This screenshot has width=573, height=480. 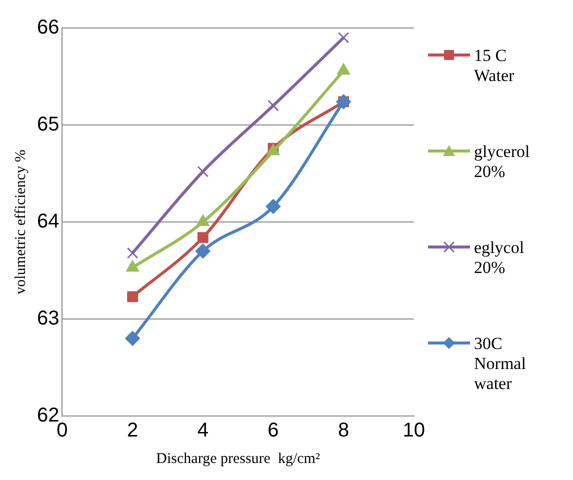 I want to click on x-axis-title: Discharge pressure kg/cm², so click(x=238, y=458).